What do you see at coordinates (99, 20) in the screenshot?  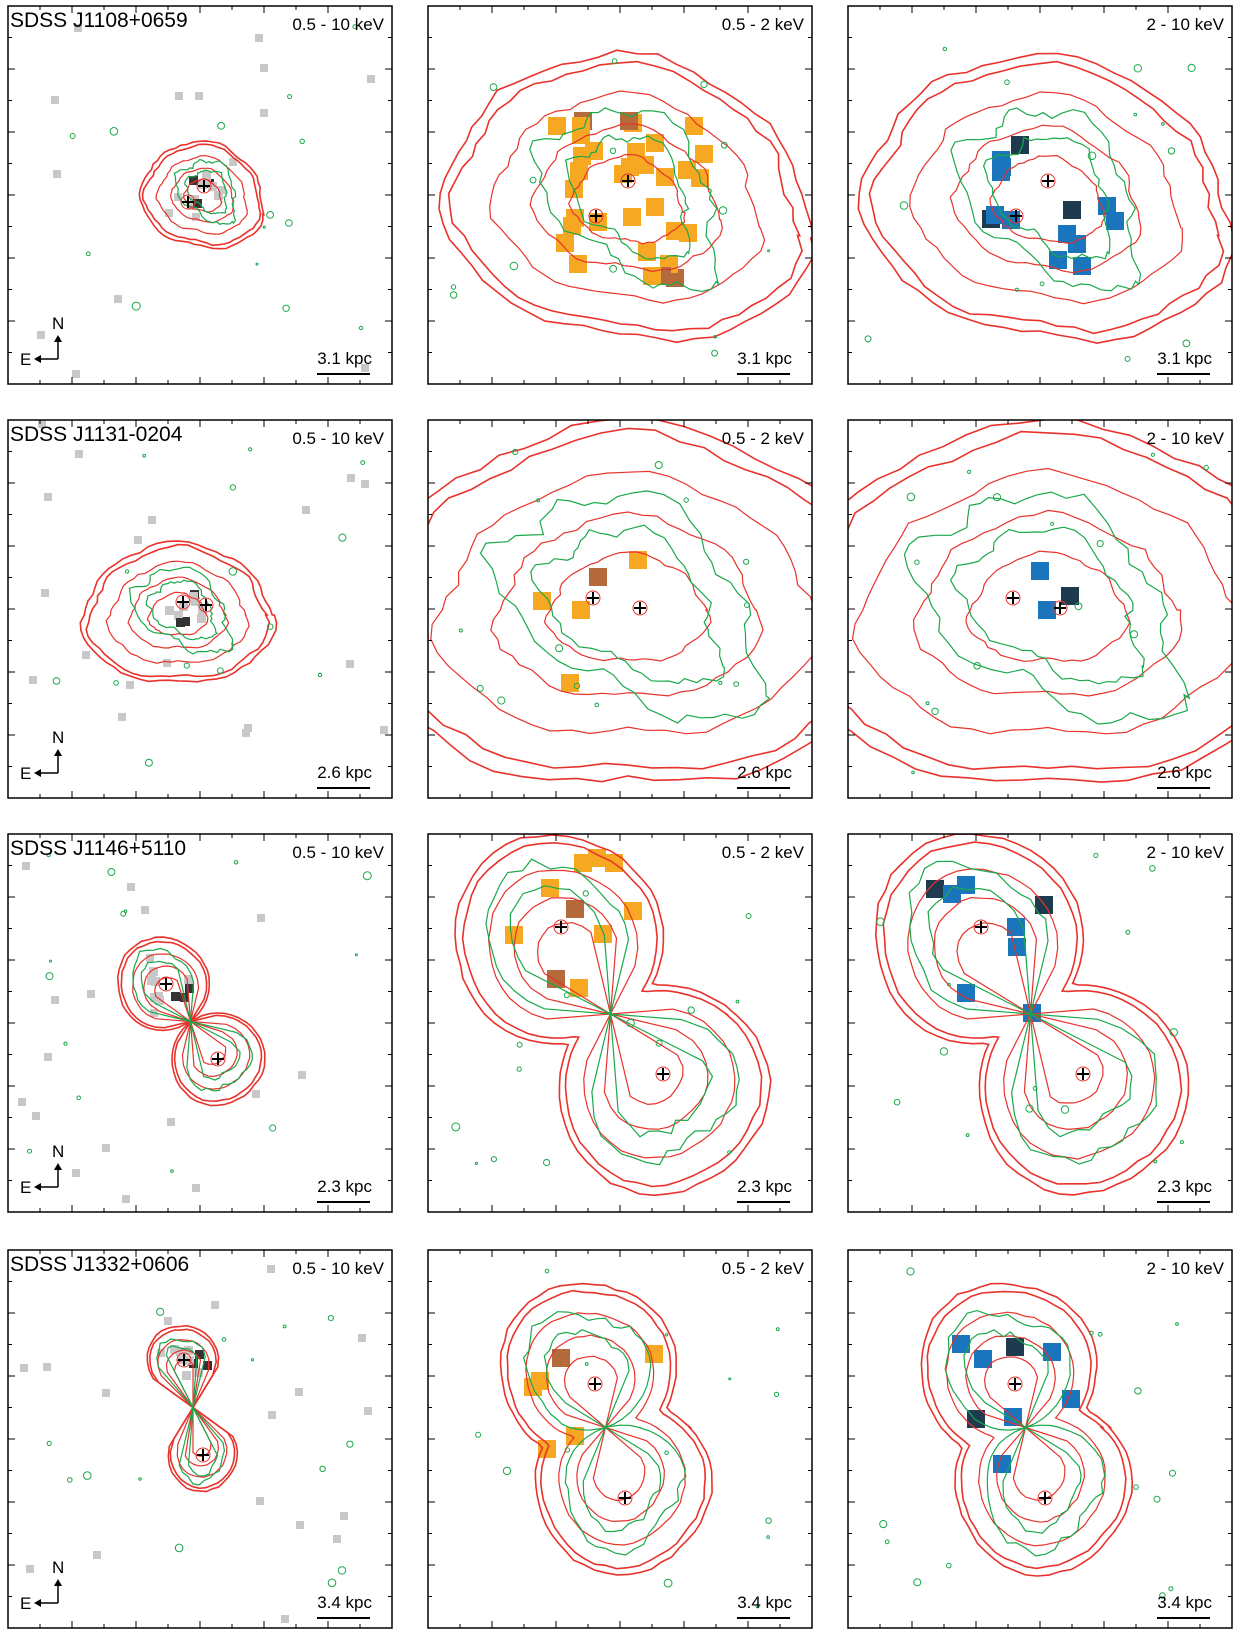 I see `target-name: SDSS J1108+0659` at bounding box center [99, 20].